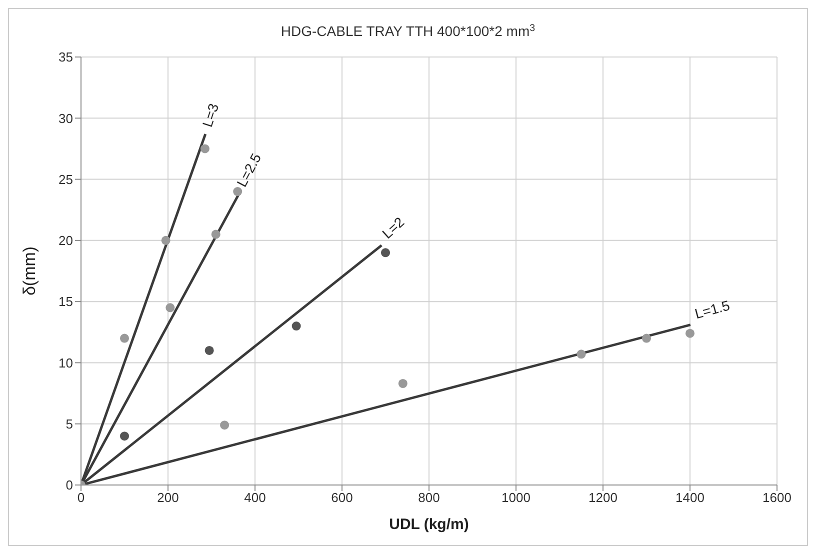 This screenshot has width=814, height=552. I want to click on y-tick-label: 10, so click(65, 362).